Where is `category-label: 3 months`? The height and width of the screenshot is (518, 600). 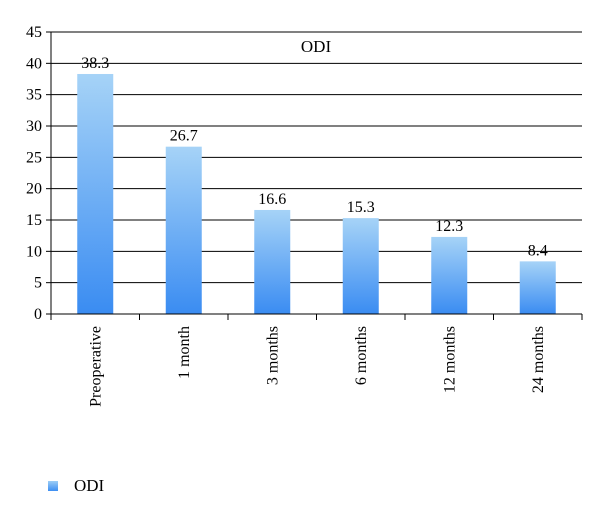
category-label: 3 months is located at coordinates (272, 355).